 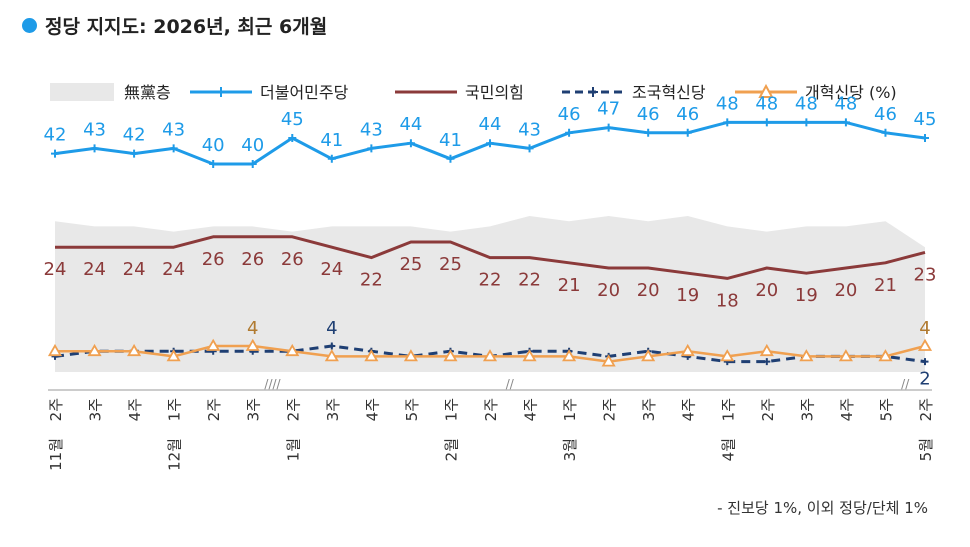 I want to click on x-tick-label: 5주, so click(x=412, y=409).